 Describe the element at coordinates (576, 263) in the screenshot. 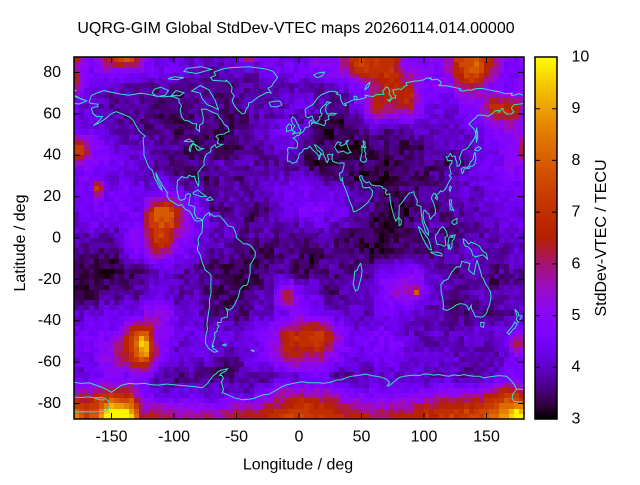

I see `svg-text: 6` at that location.